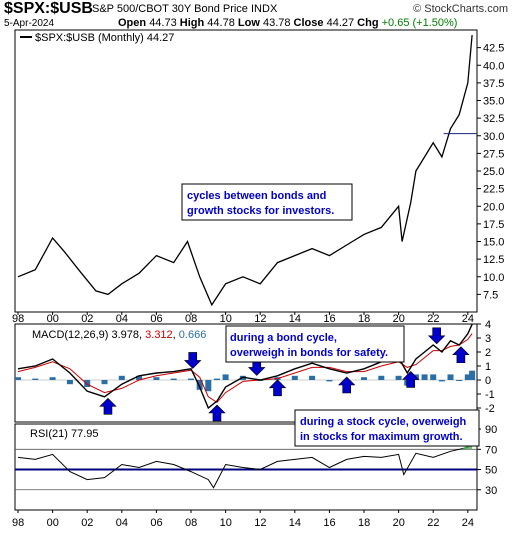 This screenshot has width=520, height=540. What do you see at coordinates (295, 523) in the screenshot?
I see `x-tick-label-bottom: 14` at bounding box center [295, 523].